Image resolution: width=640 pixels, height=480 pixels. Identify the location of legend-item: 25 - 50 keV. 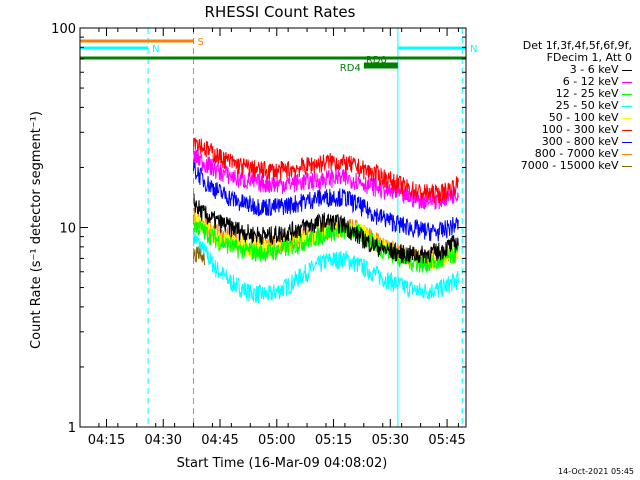
(576, 106).